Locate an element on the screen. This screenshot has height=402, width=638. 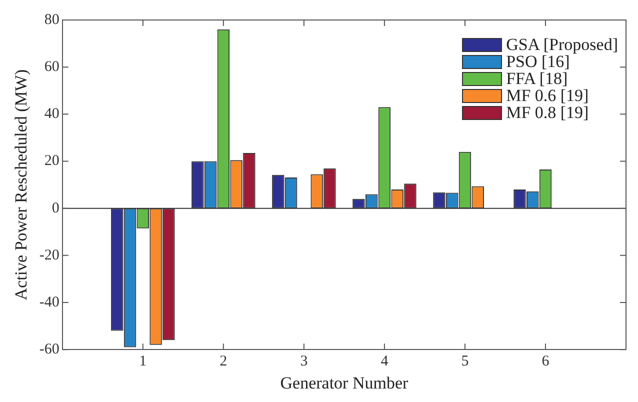
legend-label: MF 0.6 [19] is located at coordinates (547, 95).